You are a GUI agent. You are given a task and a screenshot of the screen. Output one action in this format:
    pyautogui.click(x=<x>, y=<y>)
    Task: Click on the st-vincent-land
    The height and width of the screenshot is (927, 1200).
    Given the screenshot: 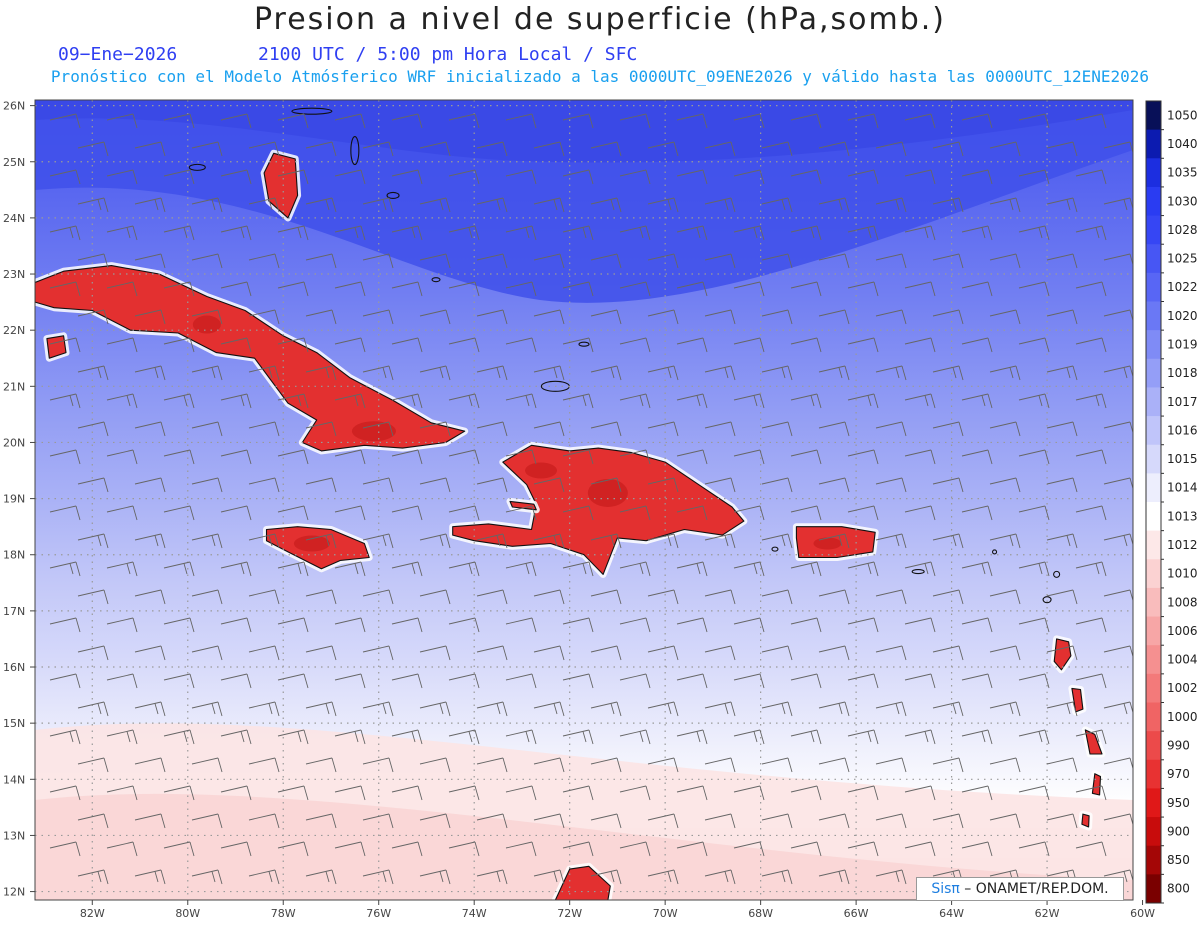 What is the action you would take?
    pyautogui.click(x=1085, y=820)
    